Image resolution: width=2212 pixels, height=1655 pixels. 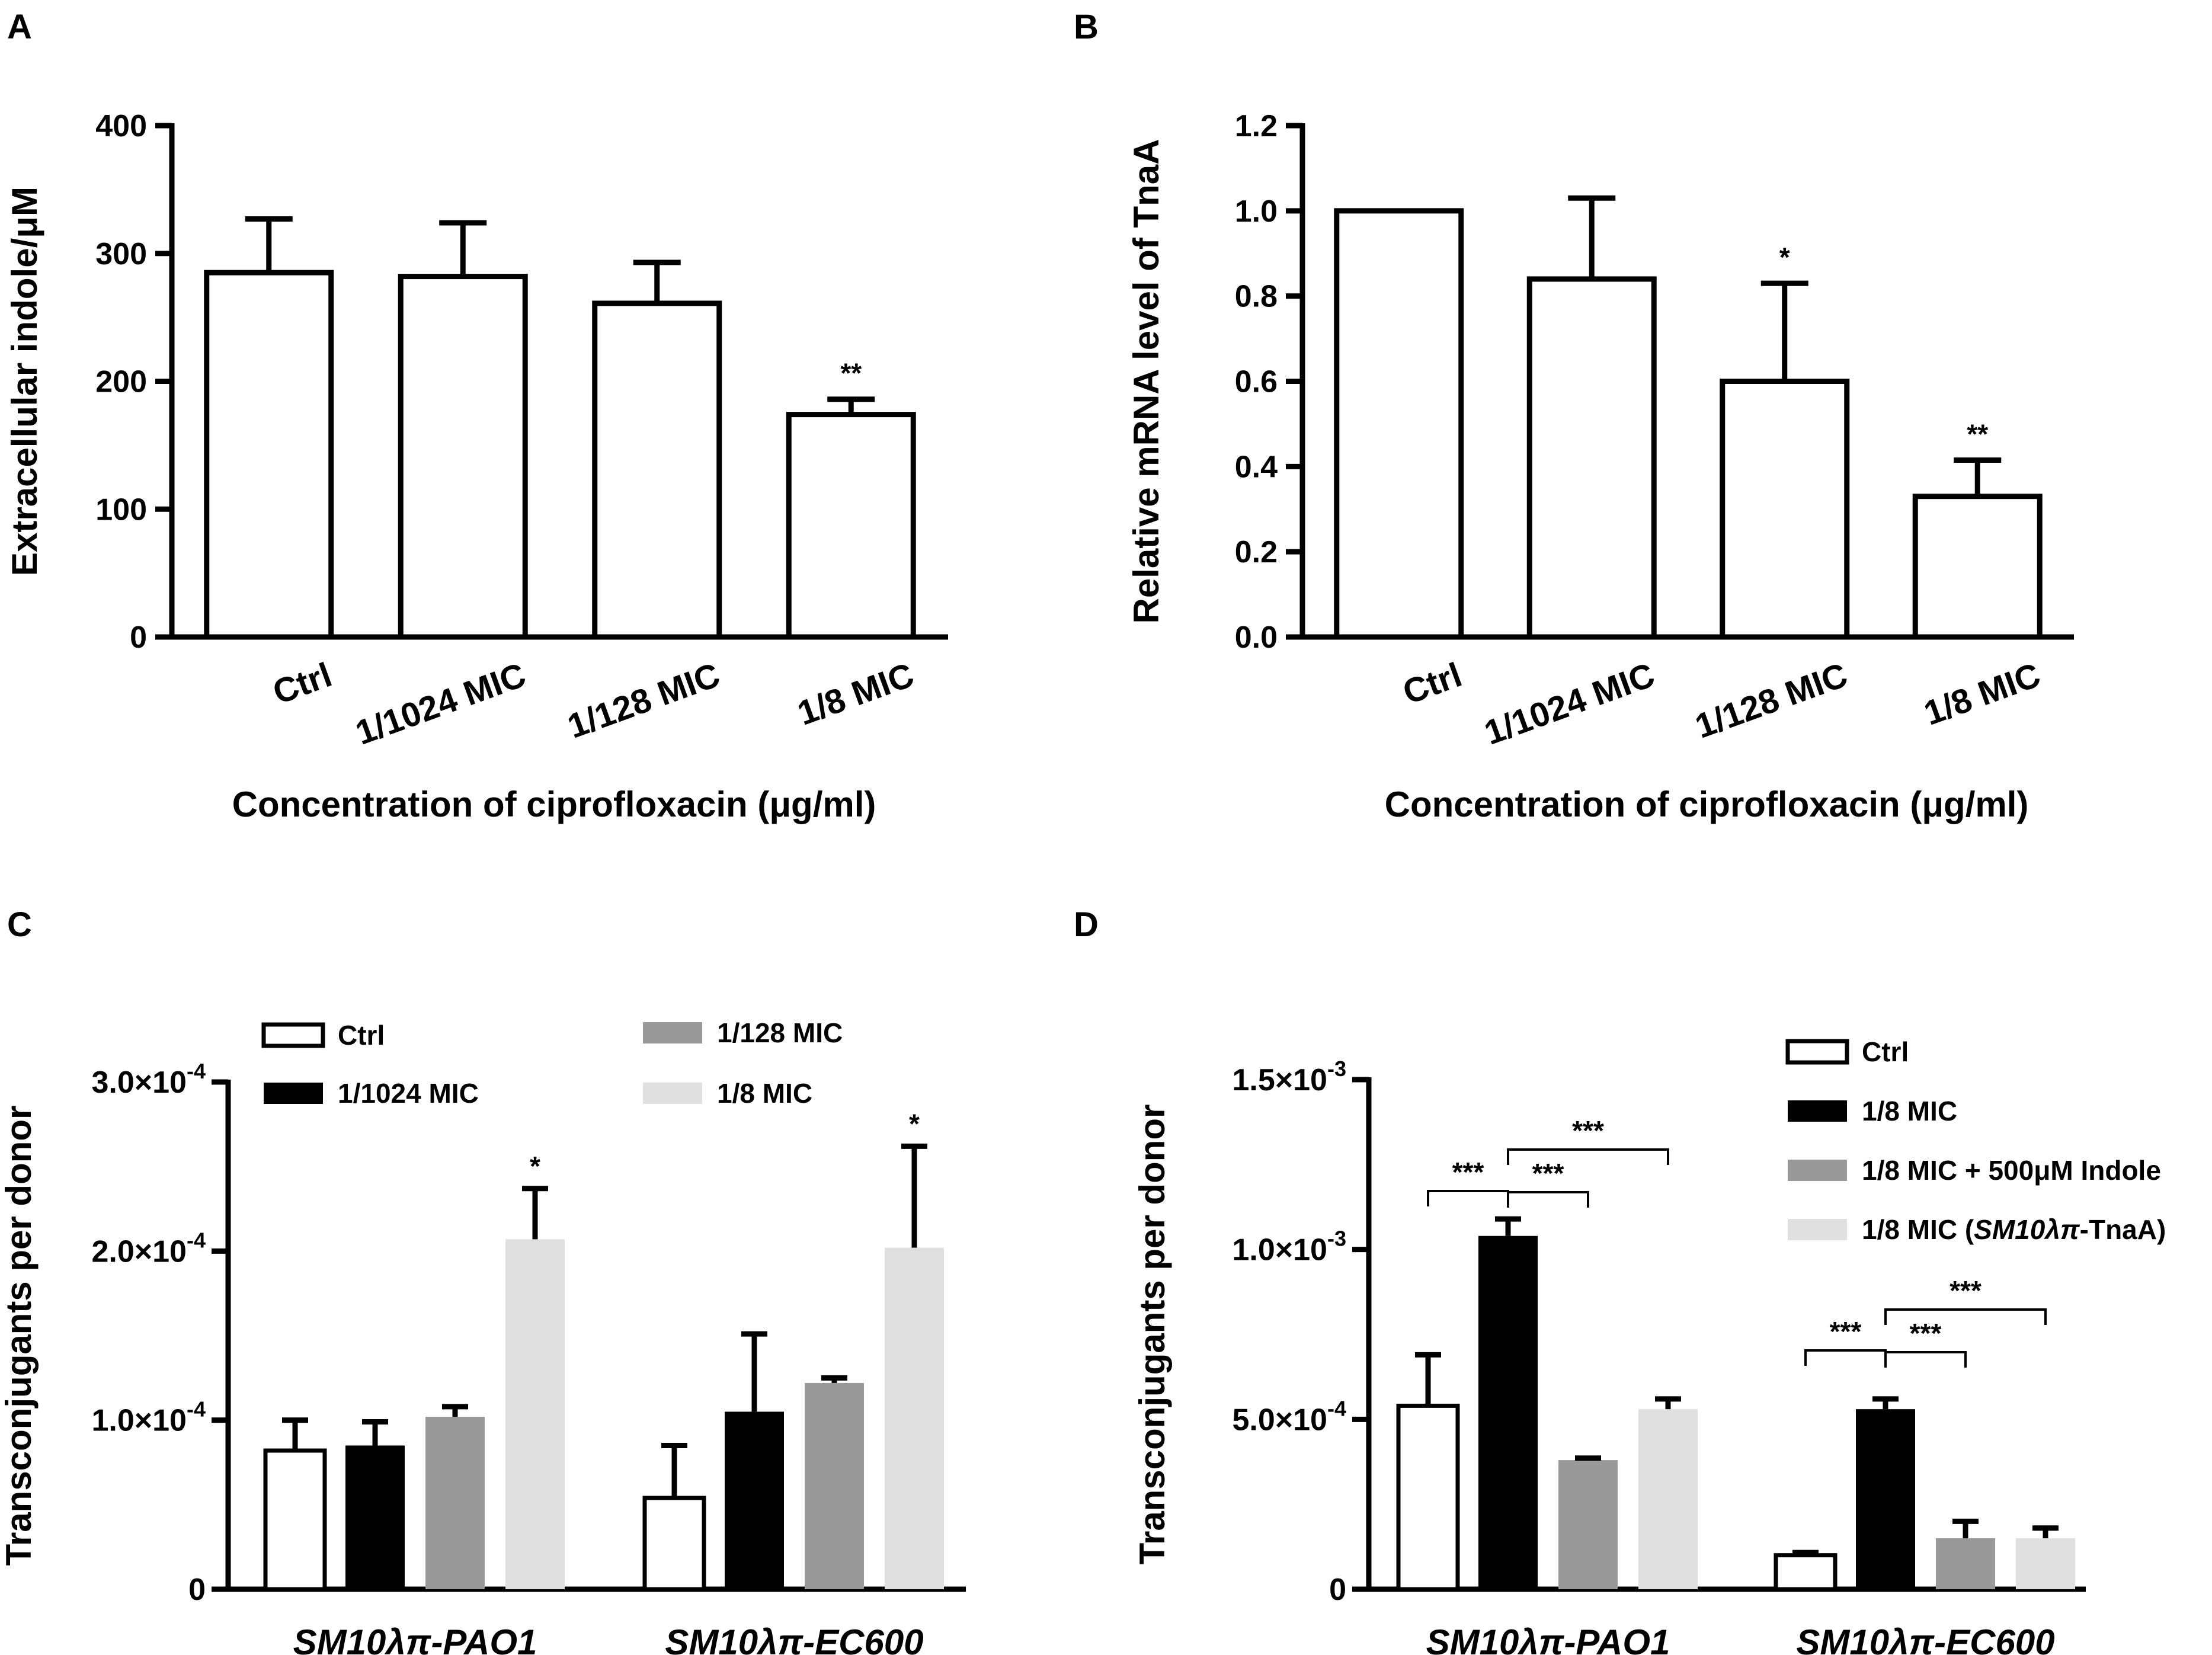 What do you see at coordinates (24, 381) in the screenshot?
I see `y-axis-title: Extracellular indole/μM` at bounding box center [24, 381].